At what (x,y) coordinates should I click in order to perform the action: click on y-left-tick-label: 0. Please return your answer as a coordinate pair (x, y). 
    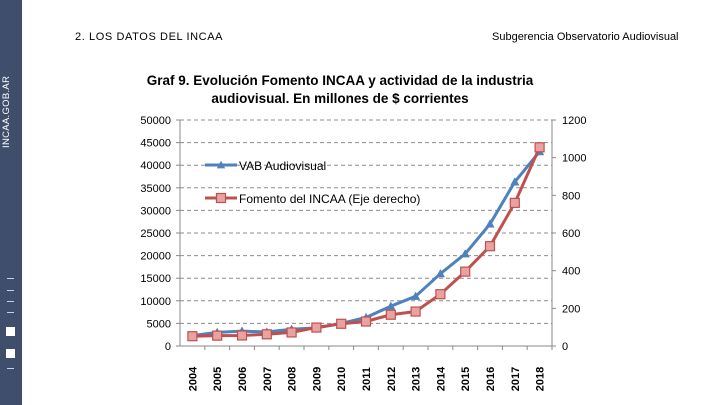
    Looking at the image, I should click on (168, 347).